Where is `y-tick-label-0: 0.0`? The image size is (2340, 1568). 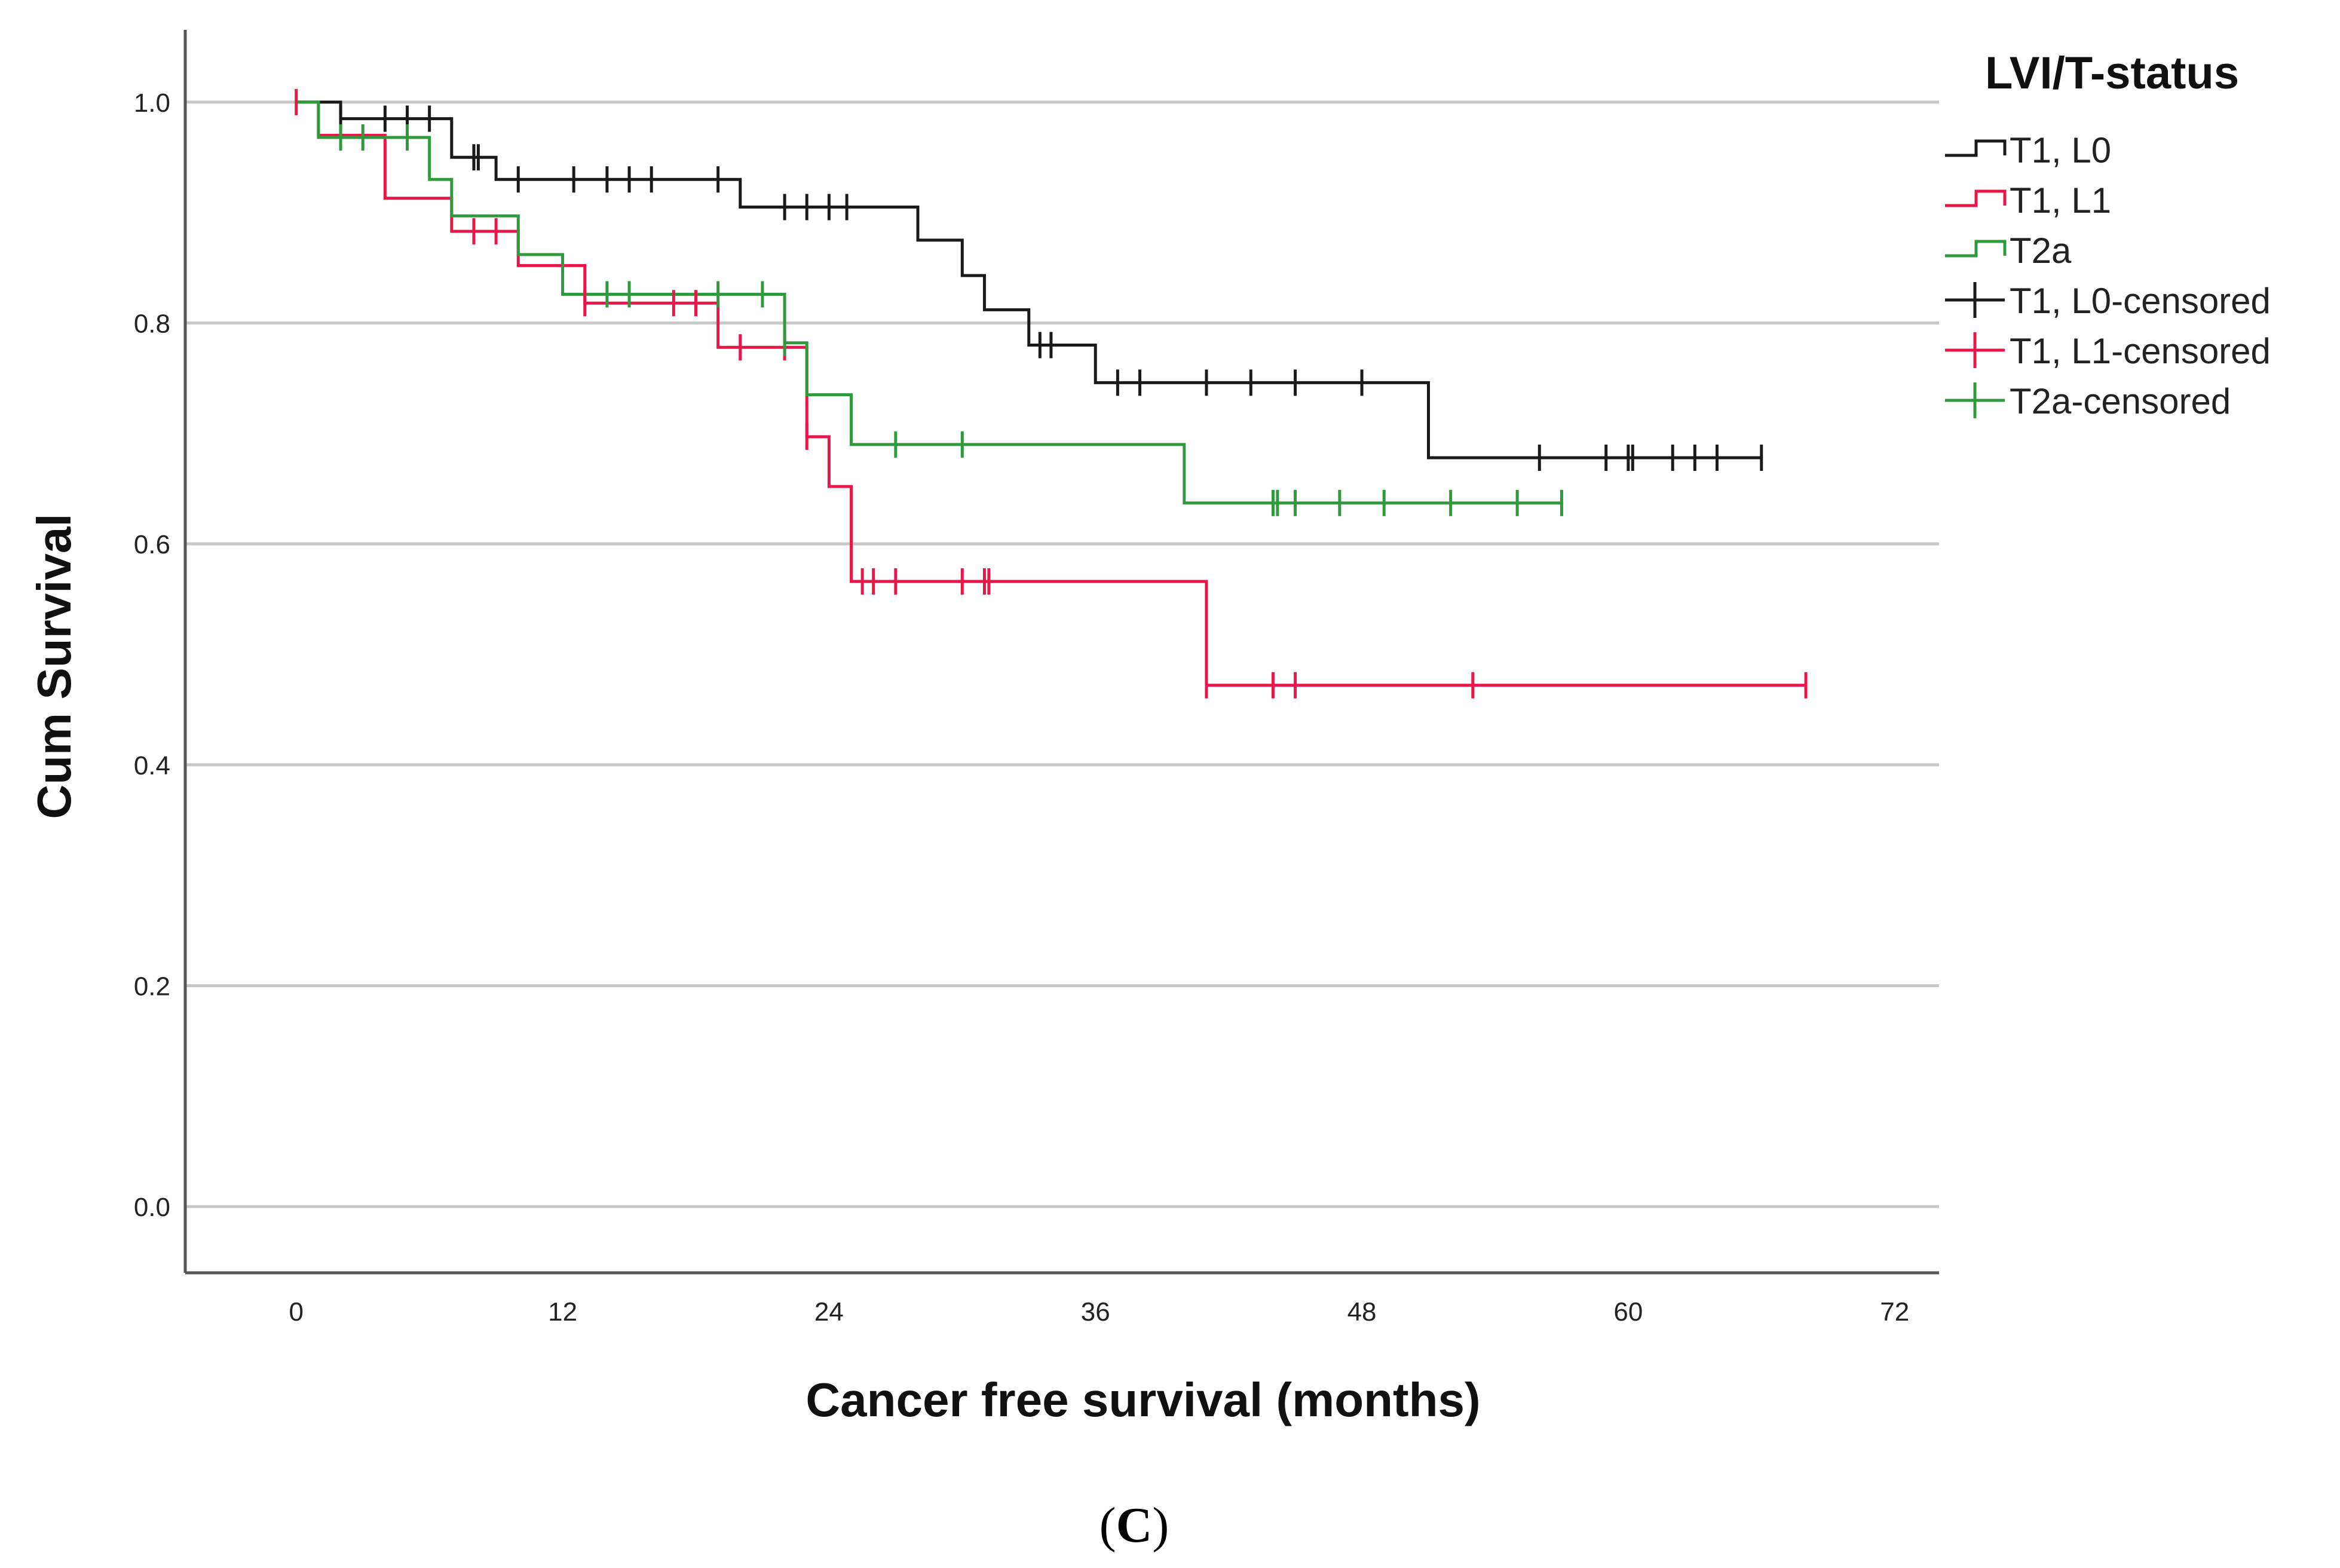 y-tick-label-0: 0.0 is located at coordinates (152, 1207).